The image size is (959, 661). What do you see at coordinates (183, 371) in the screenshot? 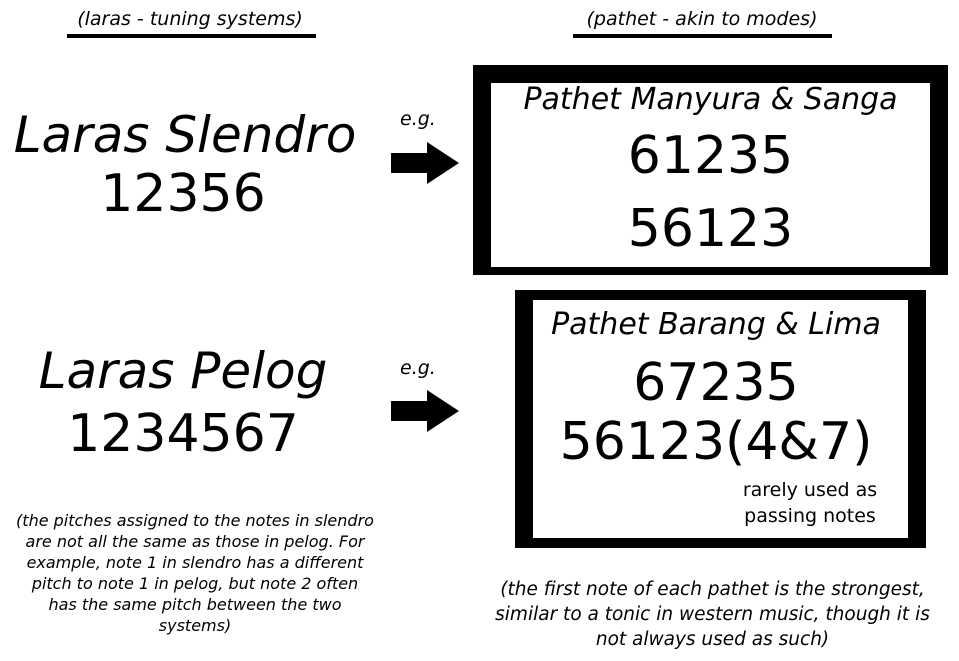
I see `laras-pelog-title: Laras Pelog` at bounding box center [183, 371].